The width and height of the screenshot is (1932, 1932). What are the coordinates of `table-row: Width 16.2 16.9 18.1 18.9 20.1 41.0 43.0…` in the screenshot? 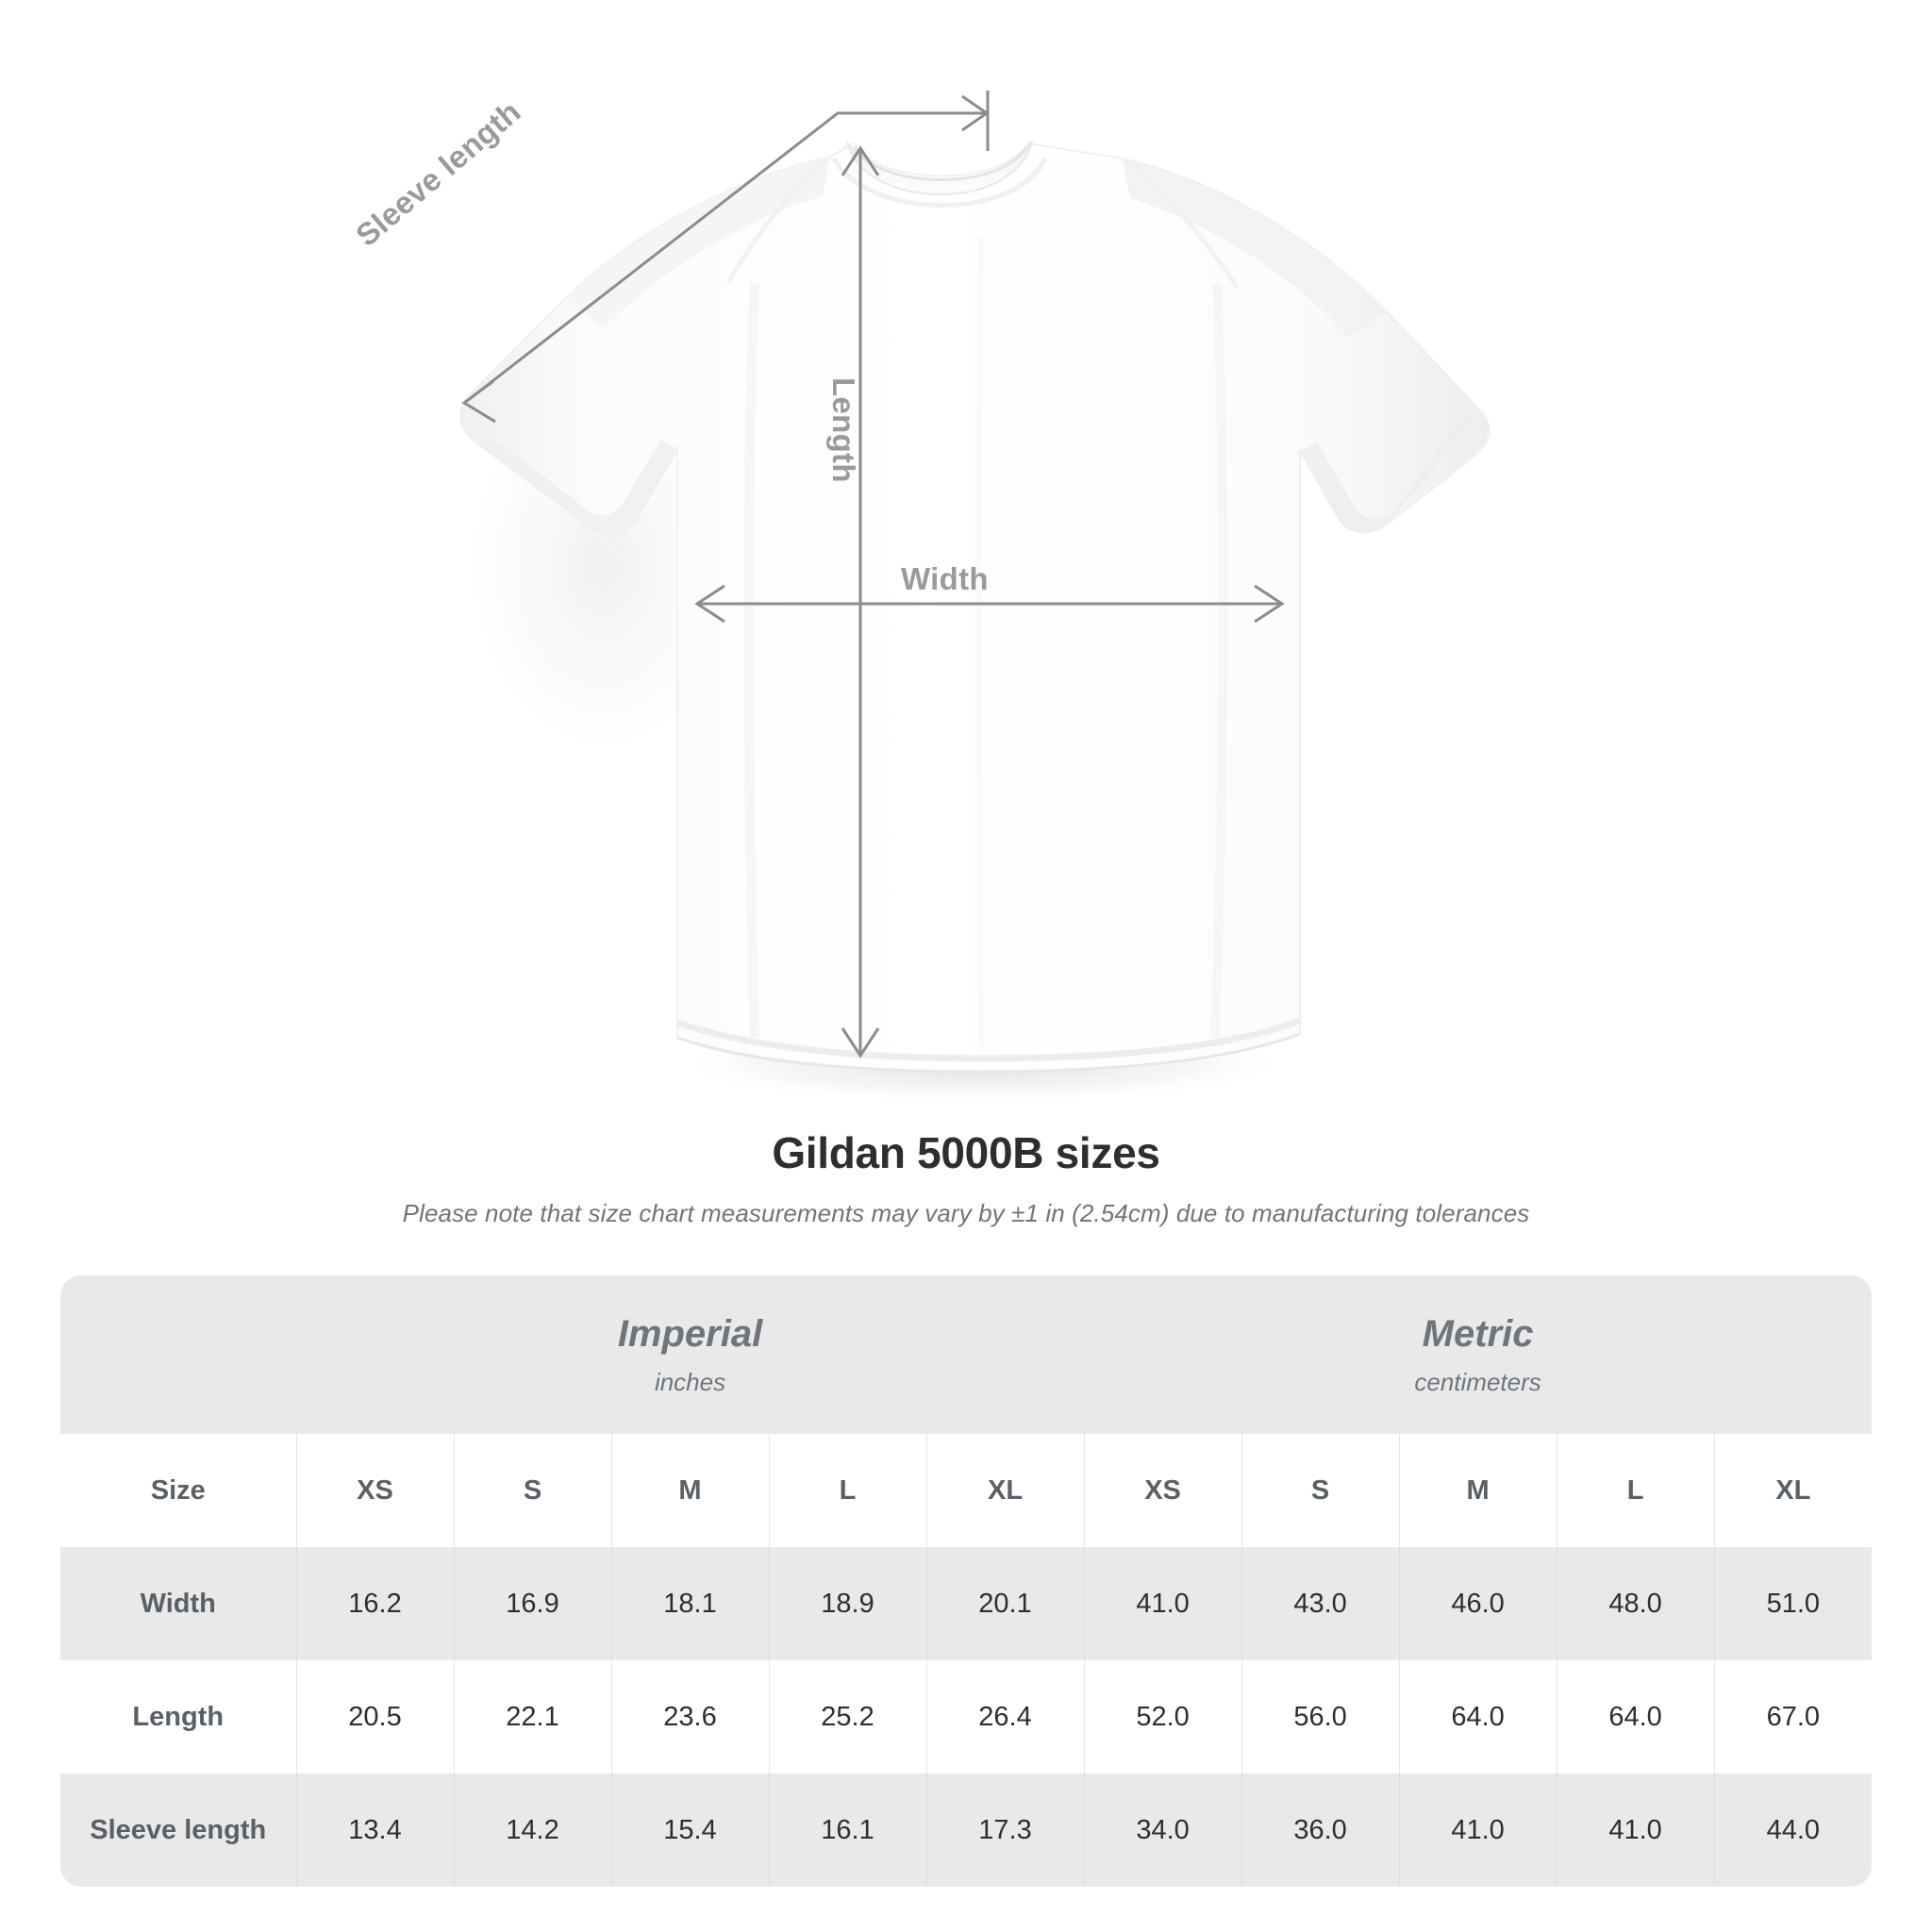 It's located at (967, 1603).